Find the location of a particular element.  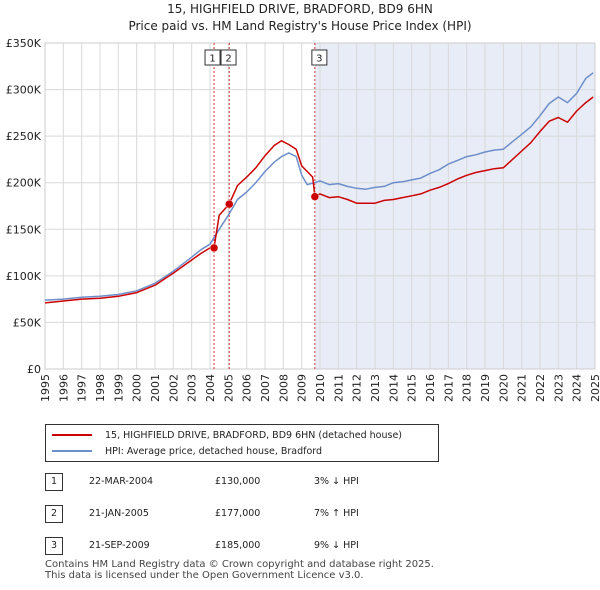

x-tick-label: 2006 is located at coordinates (247, 388).